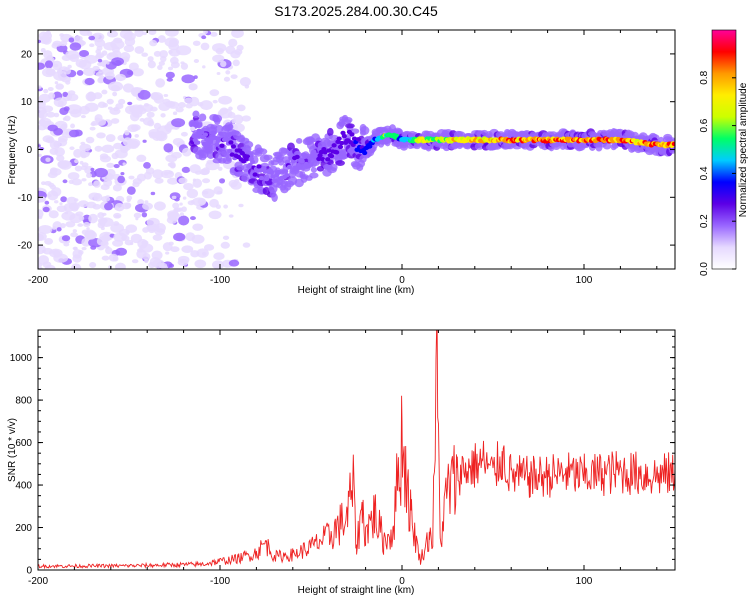 The image size is (750, 600). I want to click on y-tick-label: -20, so click(25, 246).